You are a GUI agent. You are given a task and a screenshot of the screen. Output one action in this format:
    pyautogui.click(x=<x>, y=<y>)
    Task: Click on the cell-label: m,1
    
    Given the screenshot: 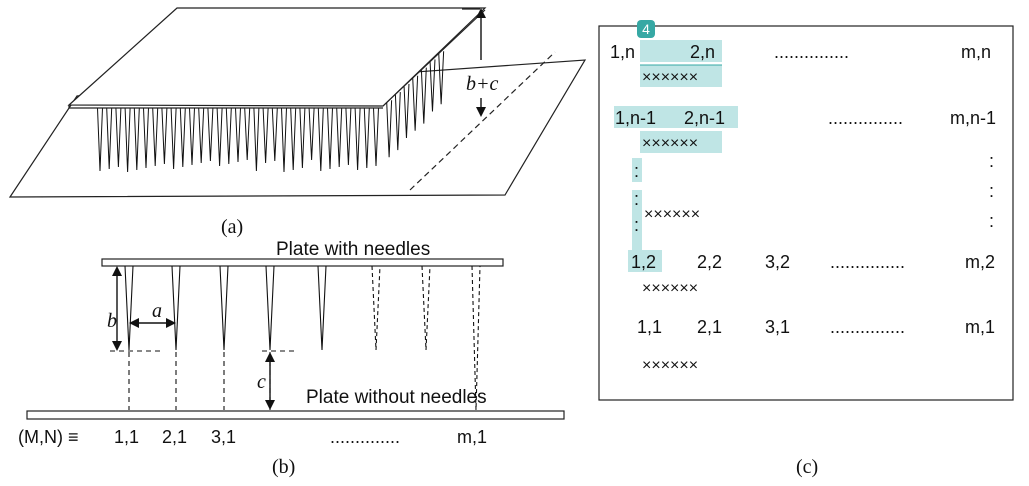 What is the action you would take?
    pyautogui.click(x=980, y=327)
    